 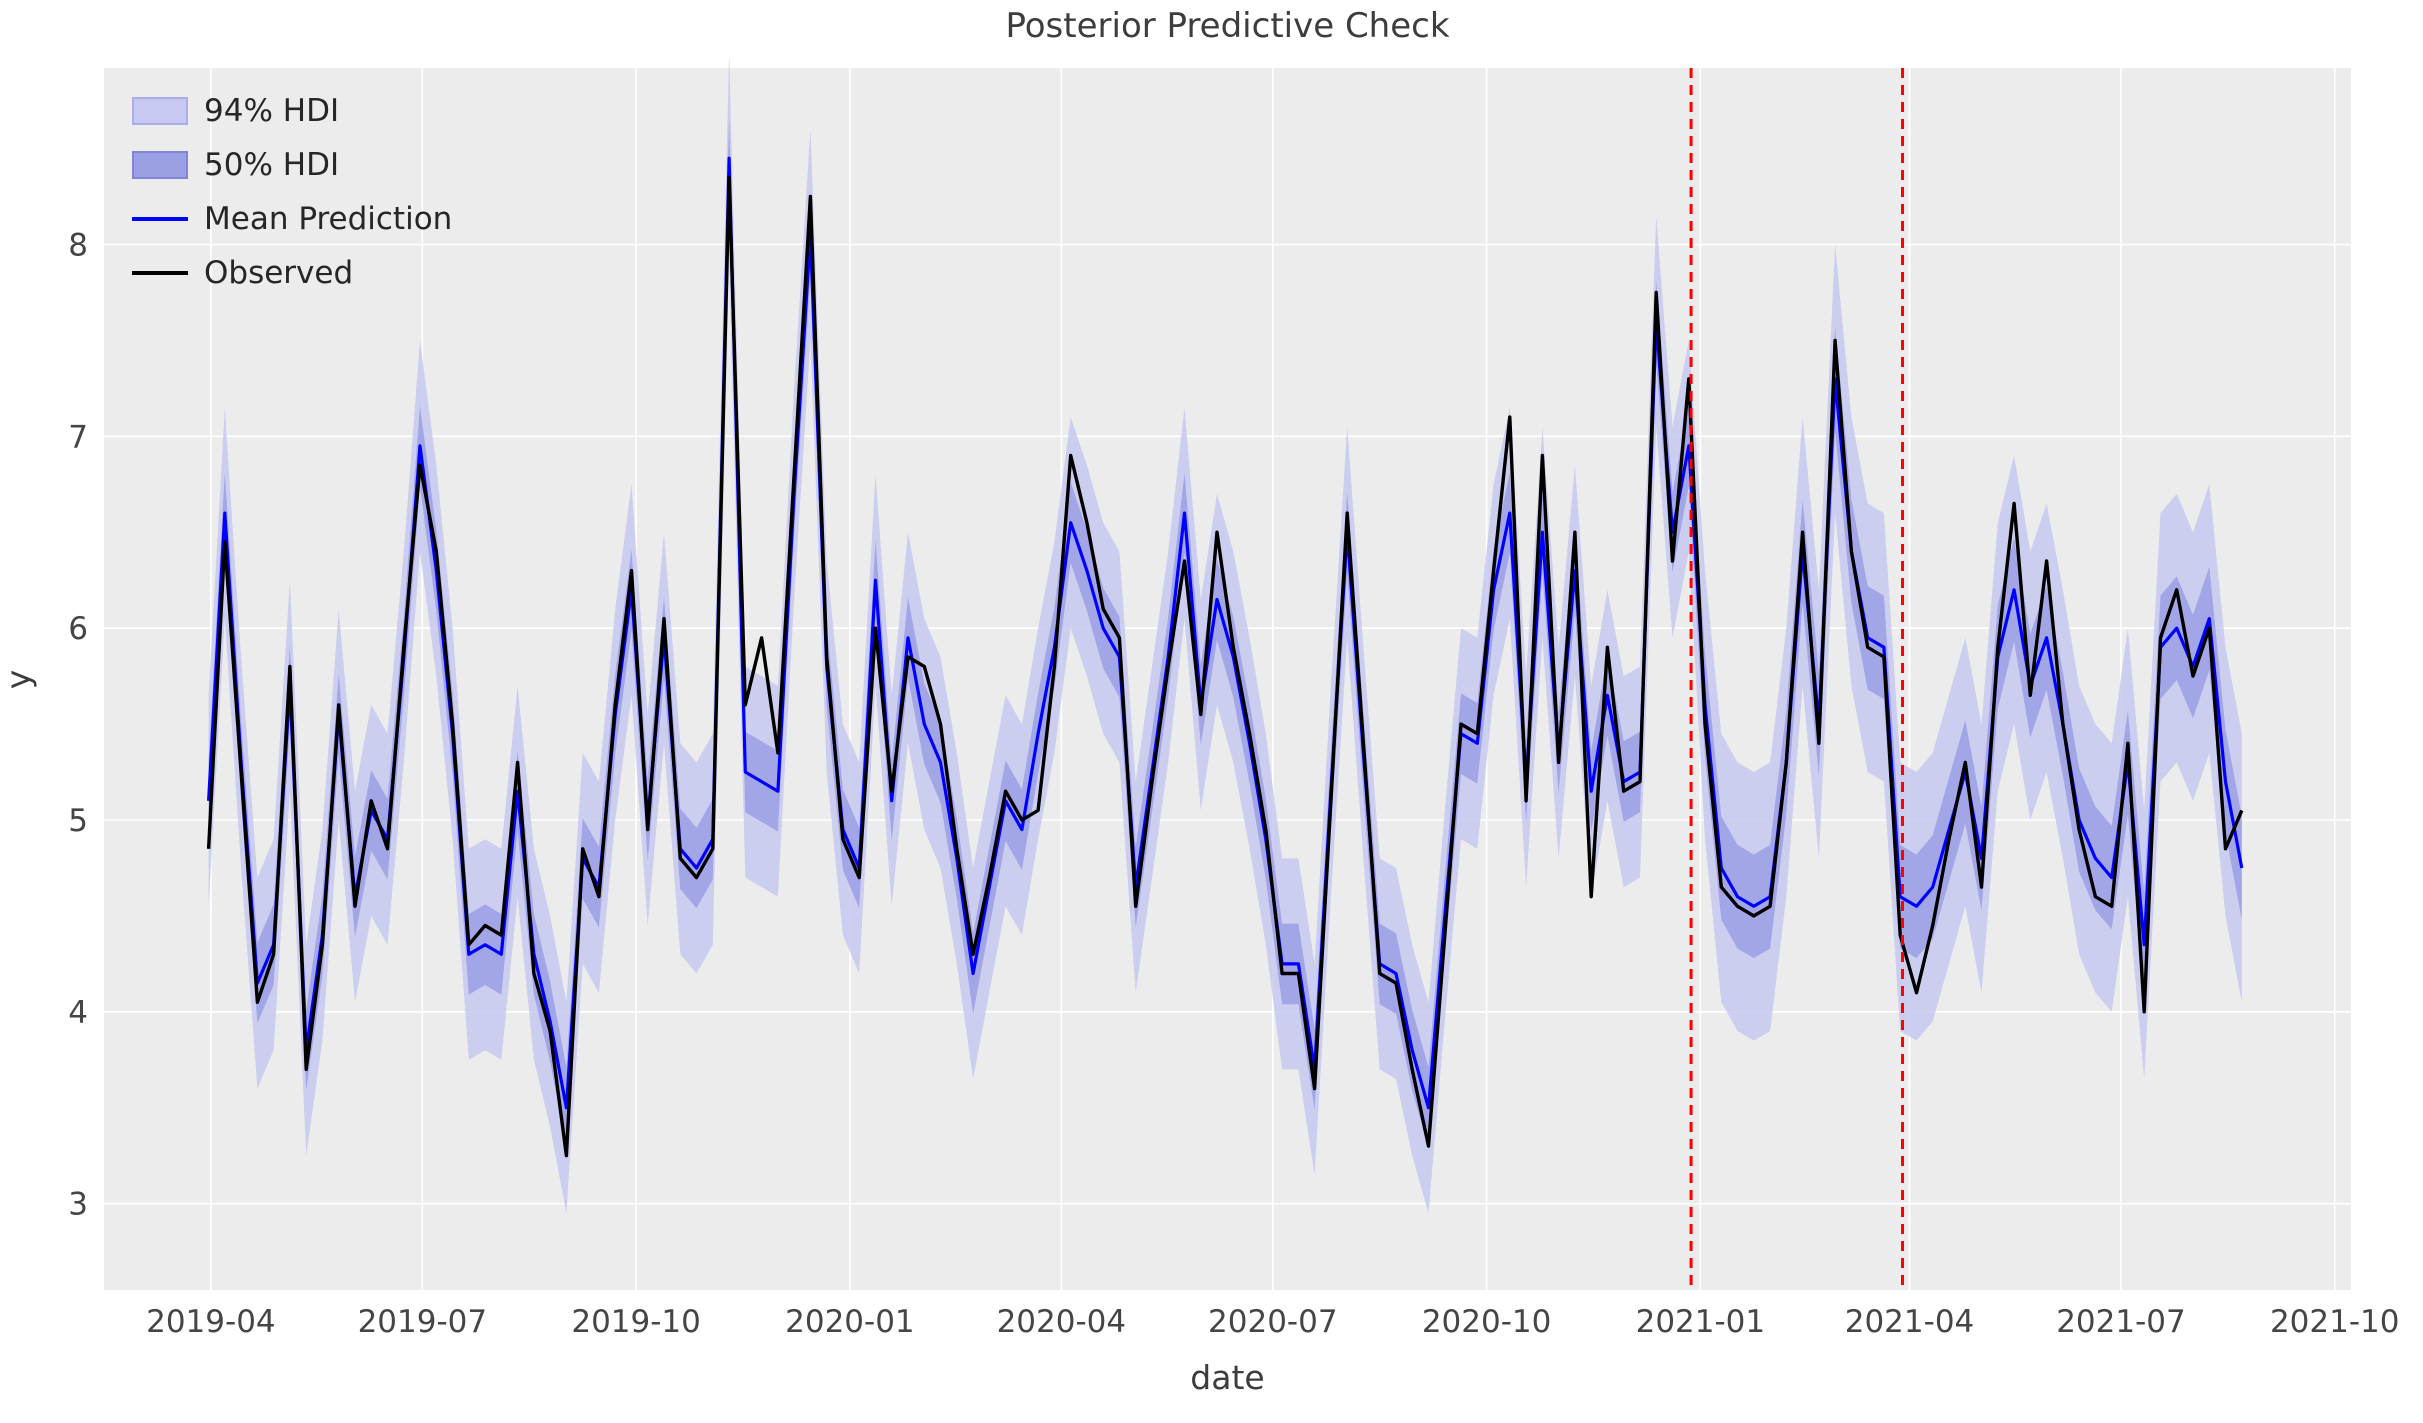 What do you see at coordinates (2121, 1322) in the screenshot?
I see `x-tick-label: 2021-07` at bounding box center [2121, 1322].